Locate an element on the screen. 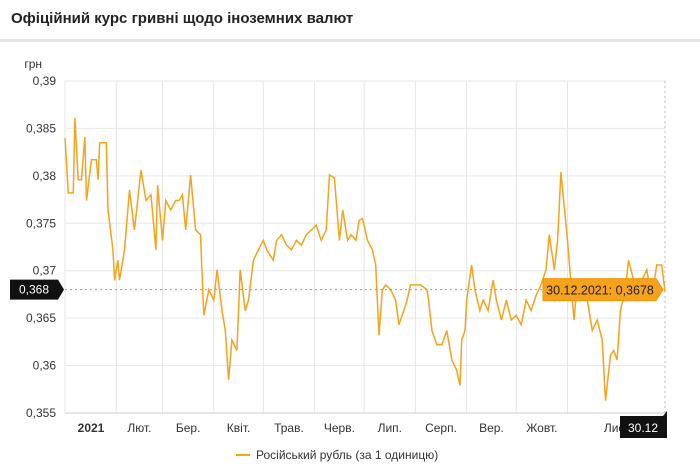 The height and width of the screenshot is (472, 700). y-tick-label: 0,365 is located at coordinates (41, 318).